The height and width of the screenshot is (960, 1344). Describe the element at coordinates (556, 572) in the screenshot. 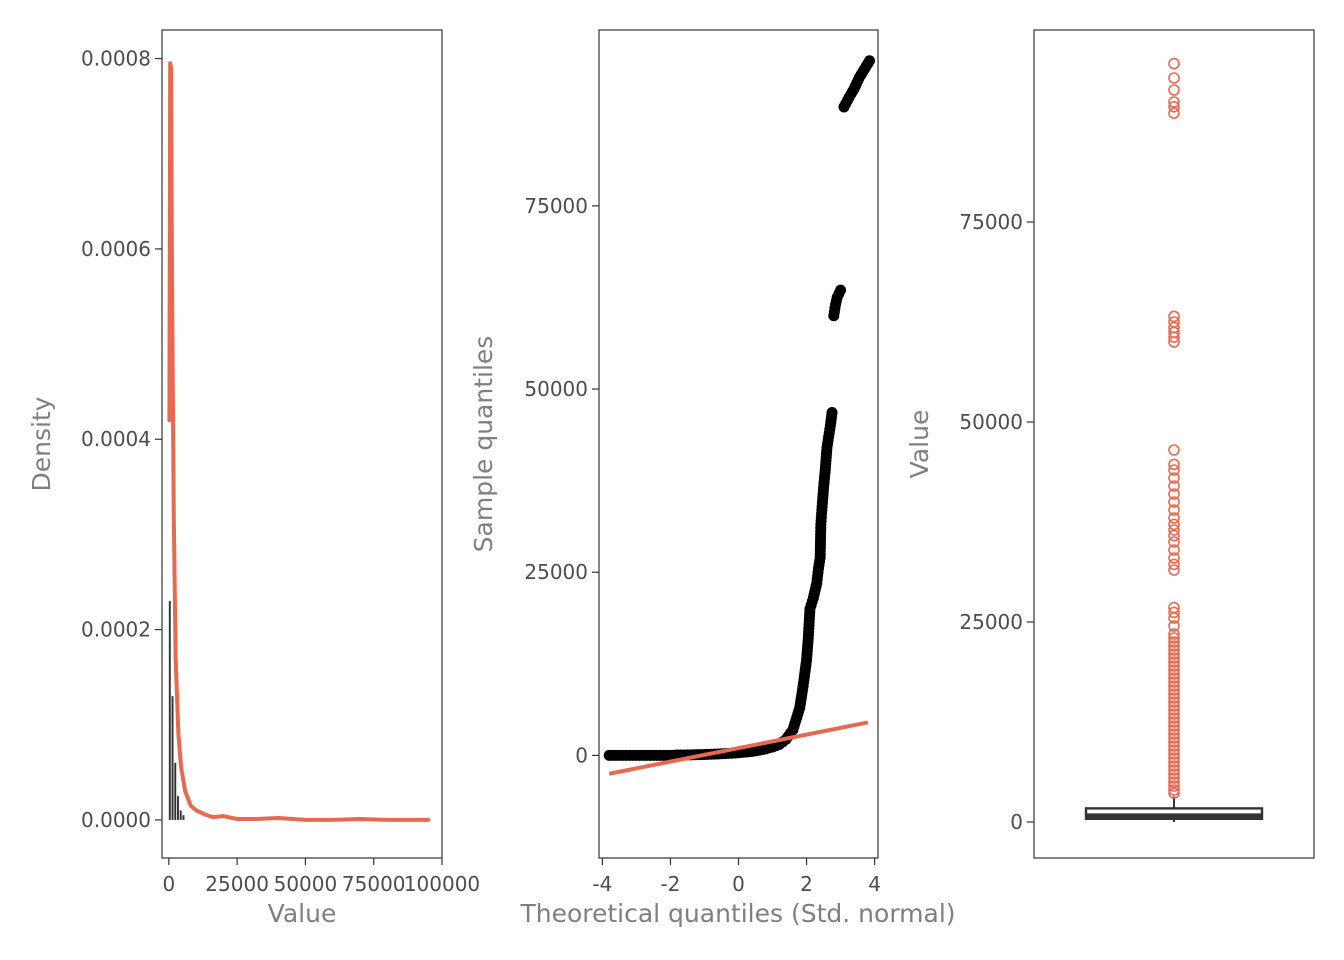

I see `qq-y-tick-label: 25000` at that location.